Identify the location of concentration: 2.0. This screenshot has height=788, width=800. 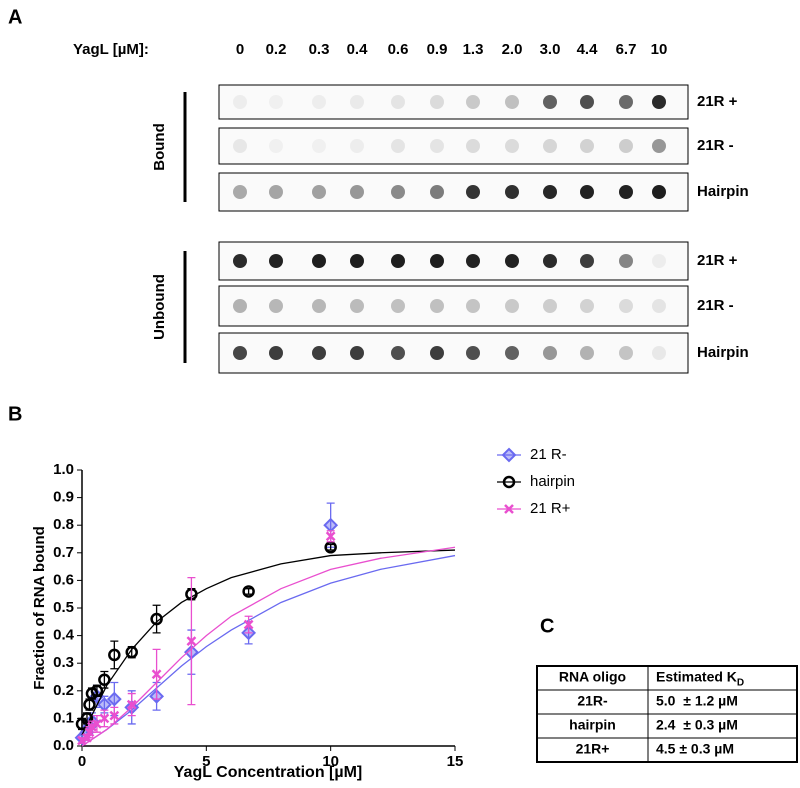
(512, 49).